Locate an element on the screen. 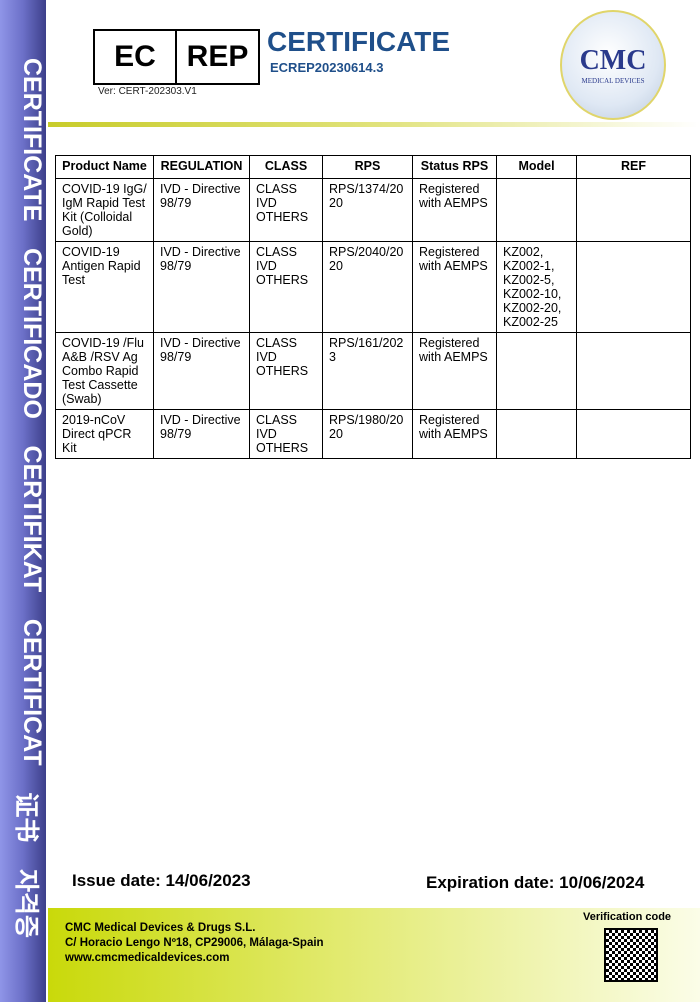 Image resolution: width=700 pixels, height=1002 pixels. ec-label: EC is located at coordinates (136, 57).